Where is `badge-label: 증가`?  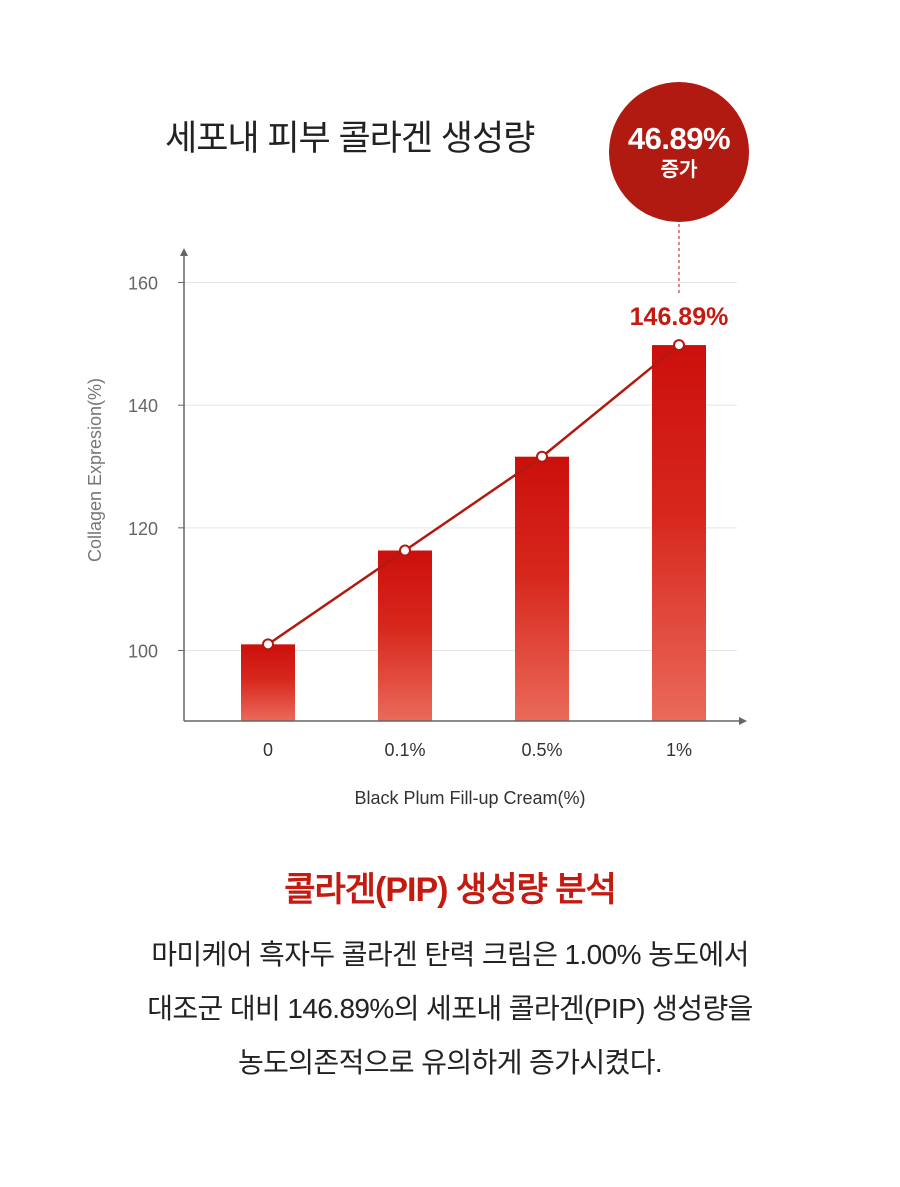 badge-label: 증가 is located at coordinates (679, 169).